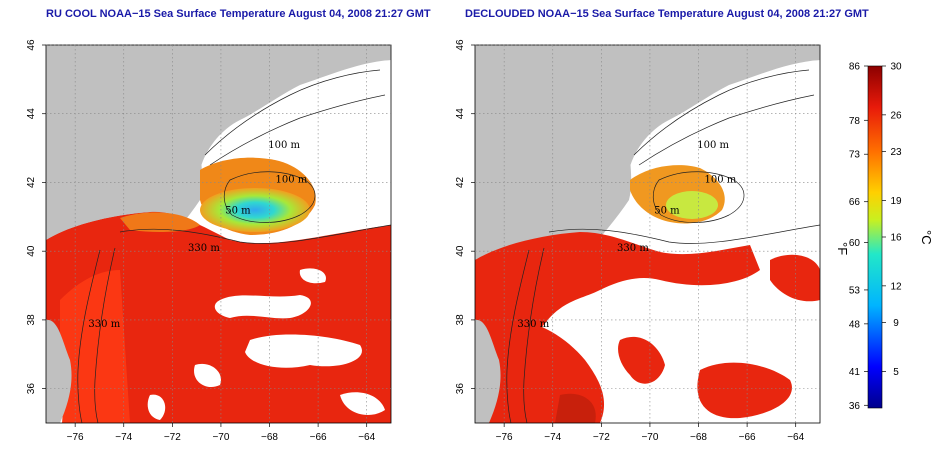 Image resolution: width=950 pixels, height=475 pixels. What do you see at coordinates (855, 290) in the screenshot?
I see `fahrenheit-tick-label: 53` at bounding box center [855, 290].